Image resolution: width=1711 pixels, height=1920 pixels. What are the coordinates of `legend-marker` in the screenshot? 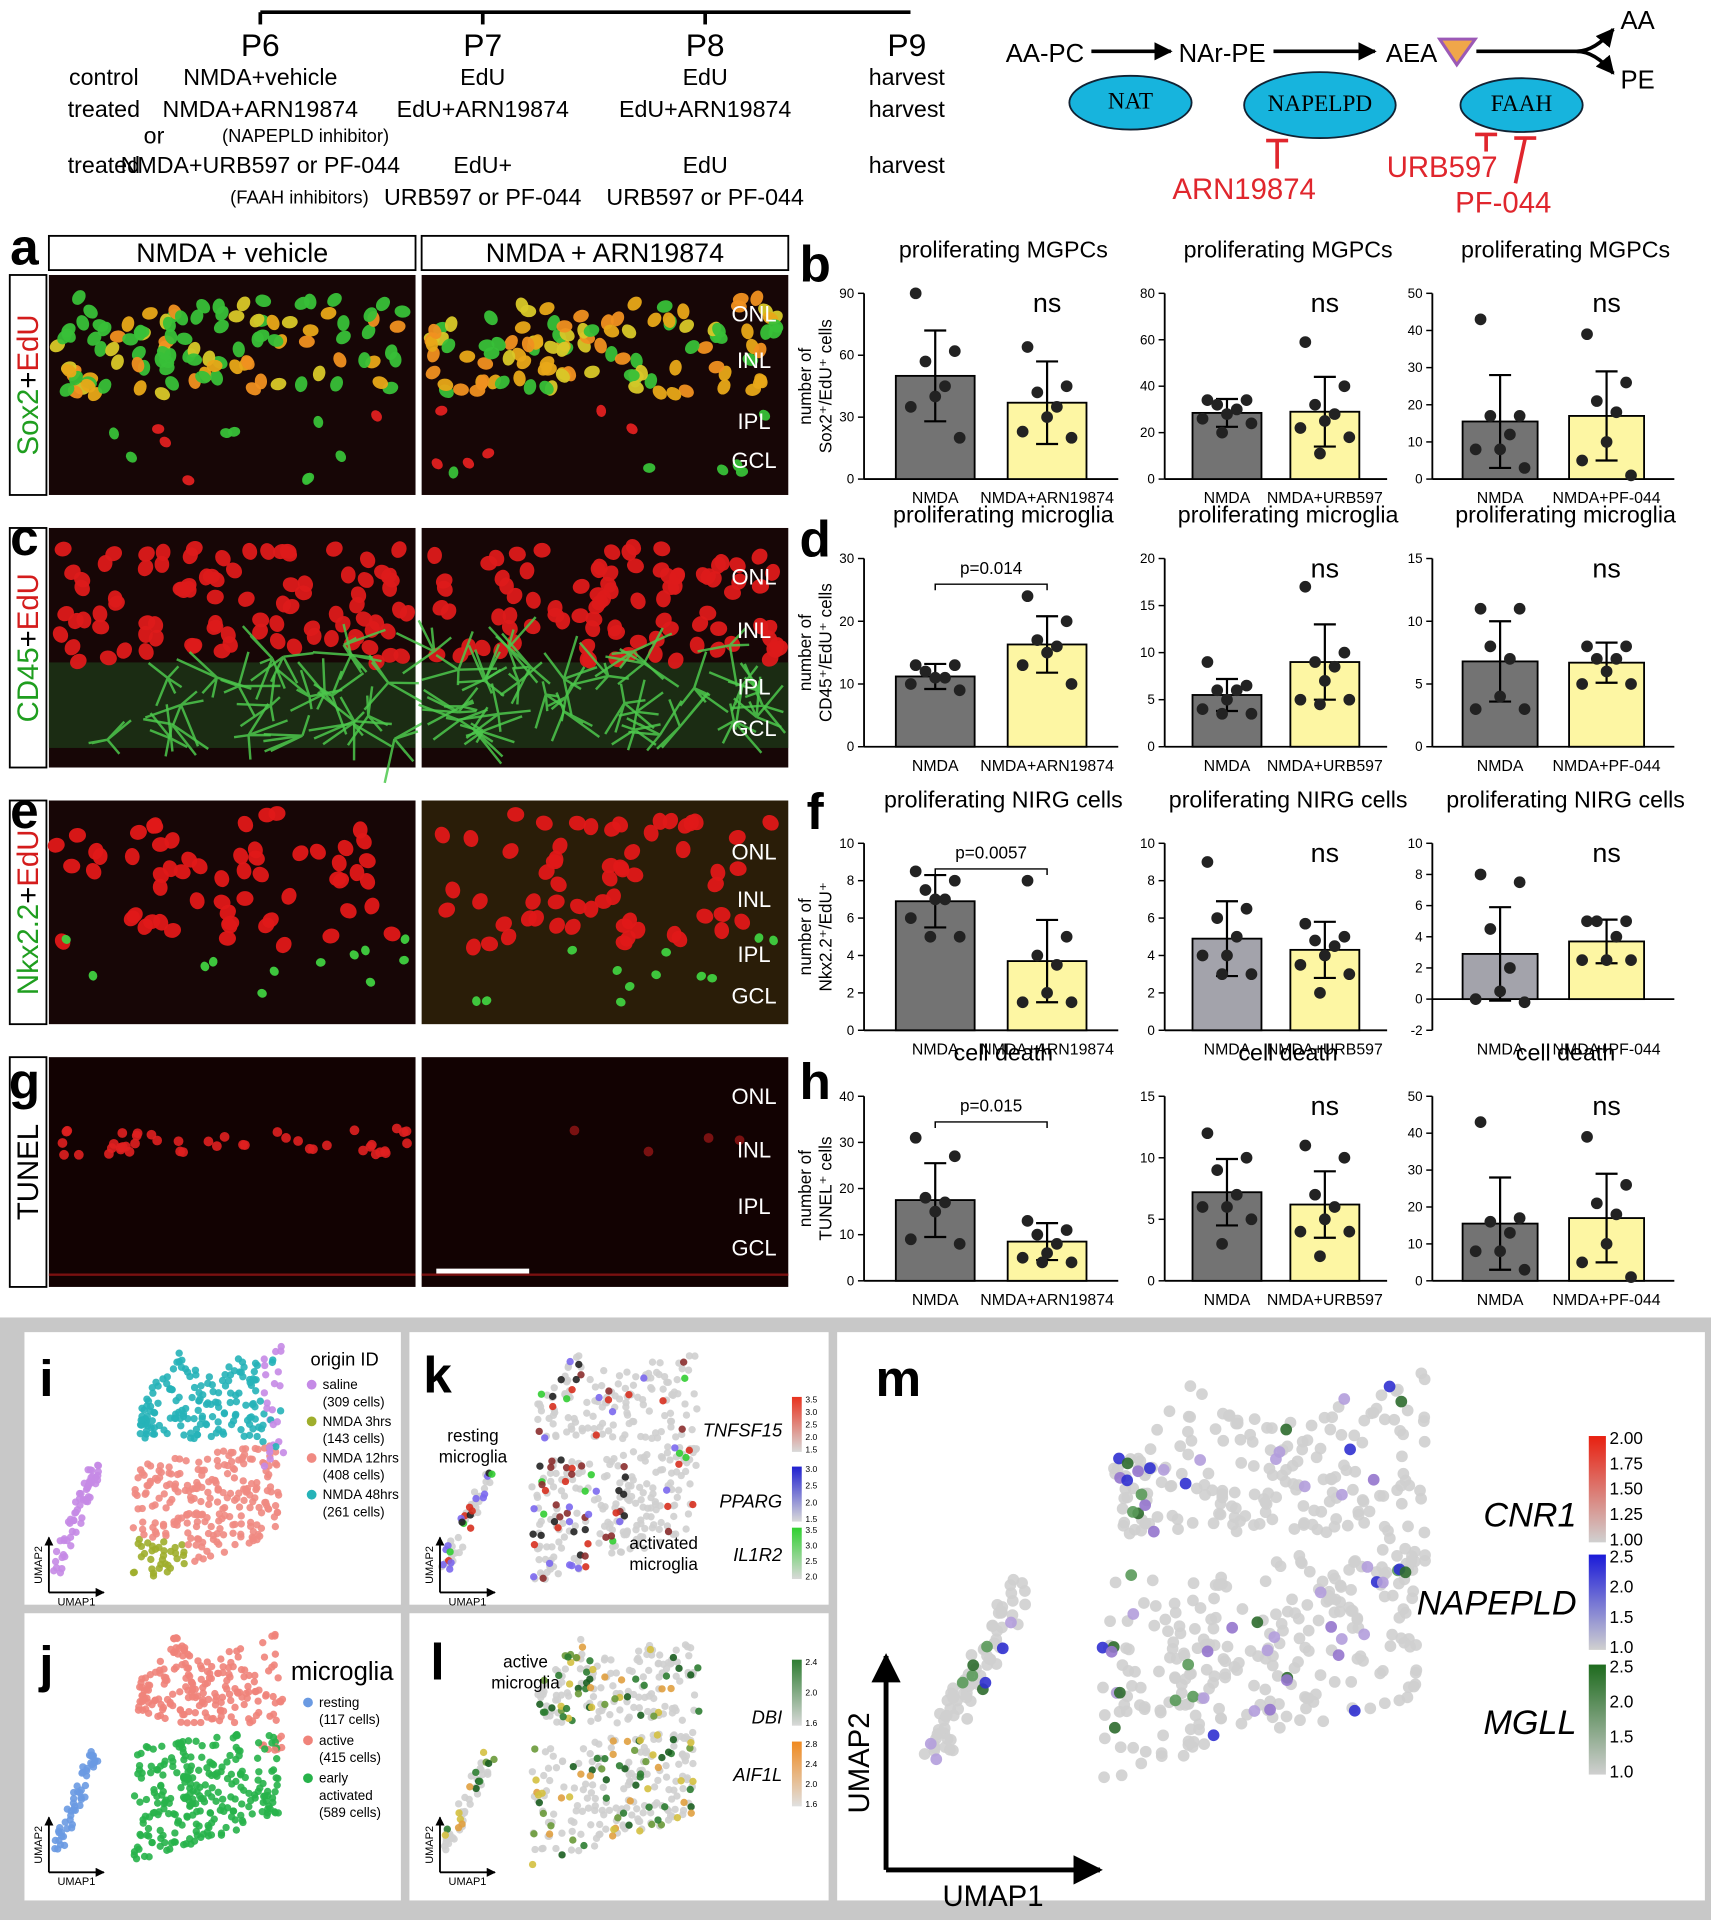 It's located at (311, 1458).